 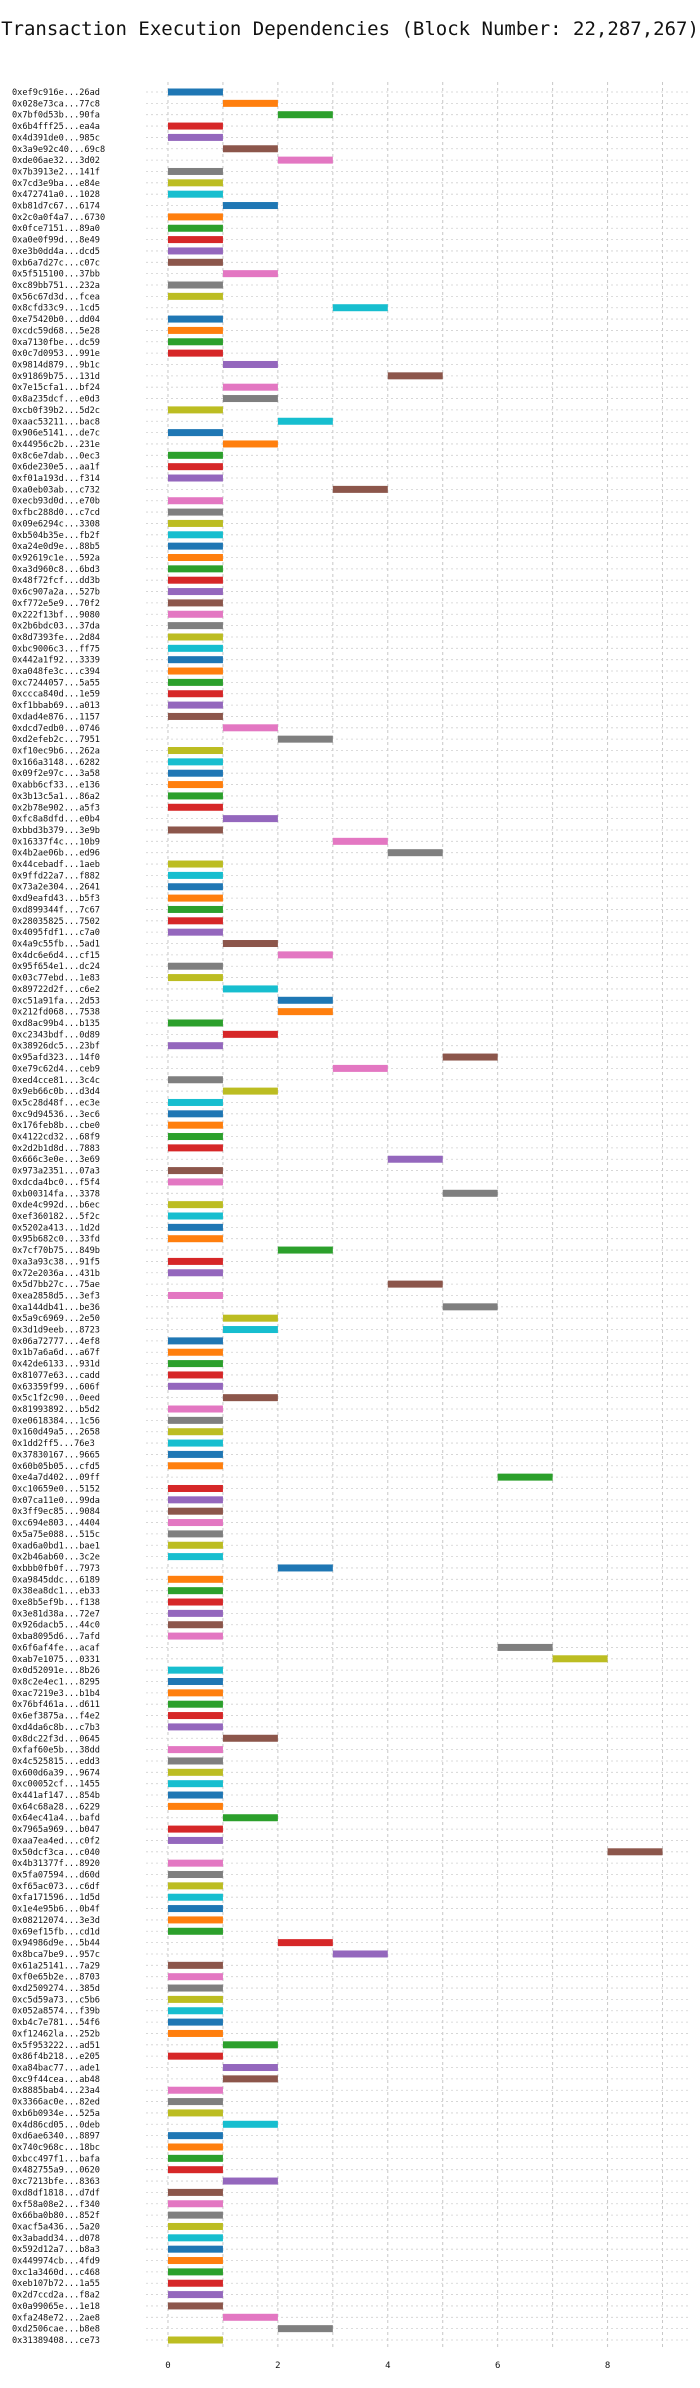 What do you see at coordinates (56, 2227) in the screenshot?
I see `tx-label: 0xacf5a436...5a20` at bounding box center [56, 2227].